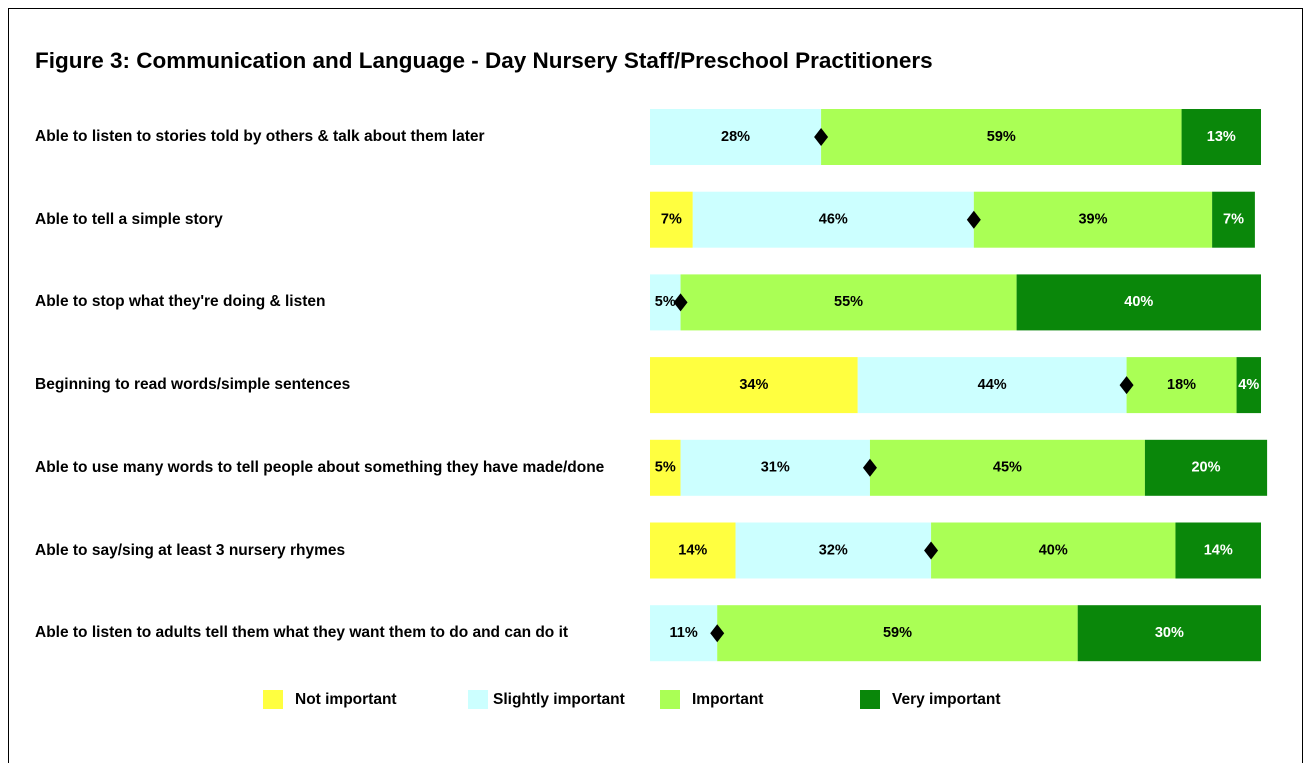 The height and width of the screenshot is (763, 1311). I want to click on category-label: Able to tell a simple story, so click(129, 219).